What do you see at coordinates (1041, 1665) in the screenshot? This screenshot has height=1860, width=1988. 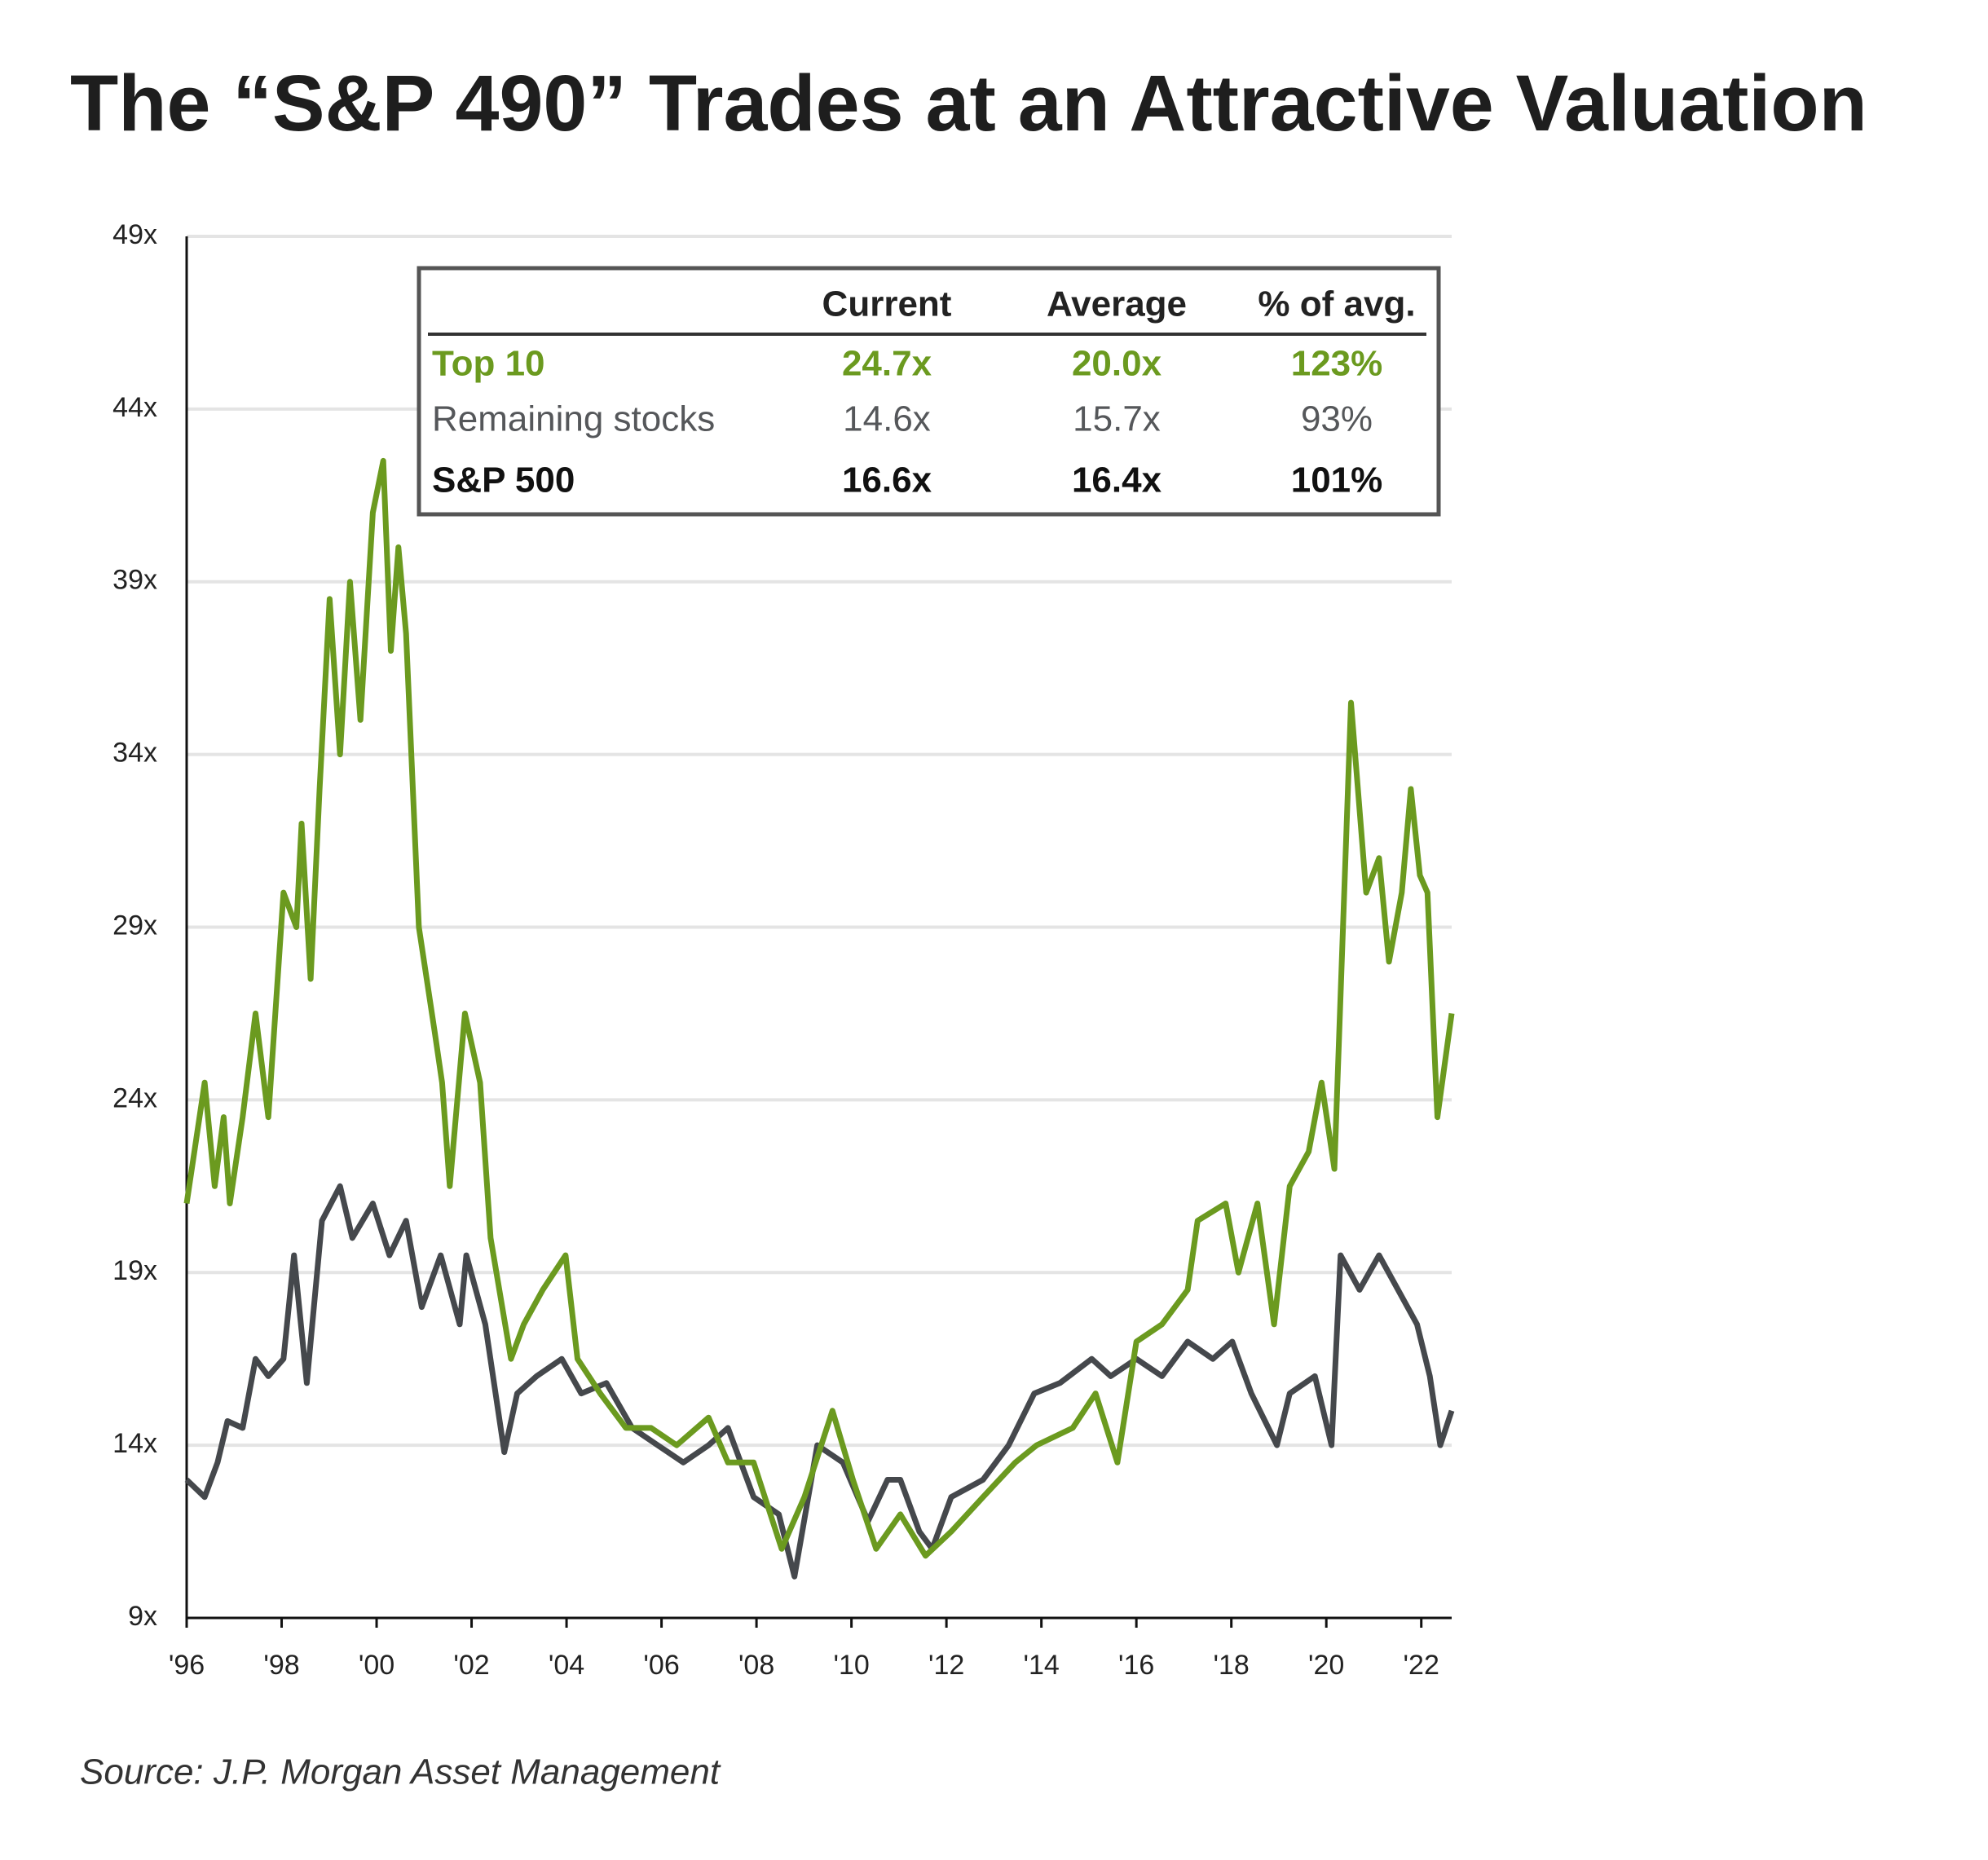 I see `x-tick-label: '14` at bounding box center [1041, 1665].